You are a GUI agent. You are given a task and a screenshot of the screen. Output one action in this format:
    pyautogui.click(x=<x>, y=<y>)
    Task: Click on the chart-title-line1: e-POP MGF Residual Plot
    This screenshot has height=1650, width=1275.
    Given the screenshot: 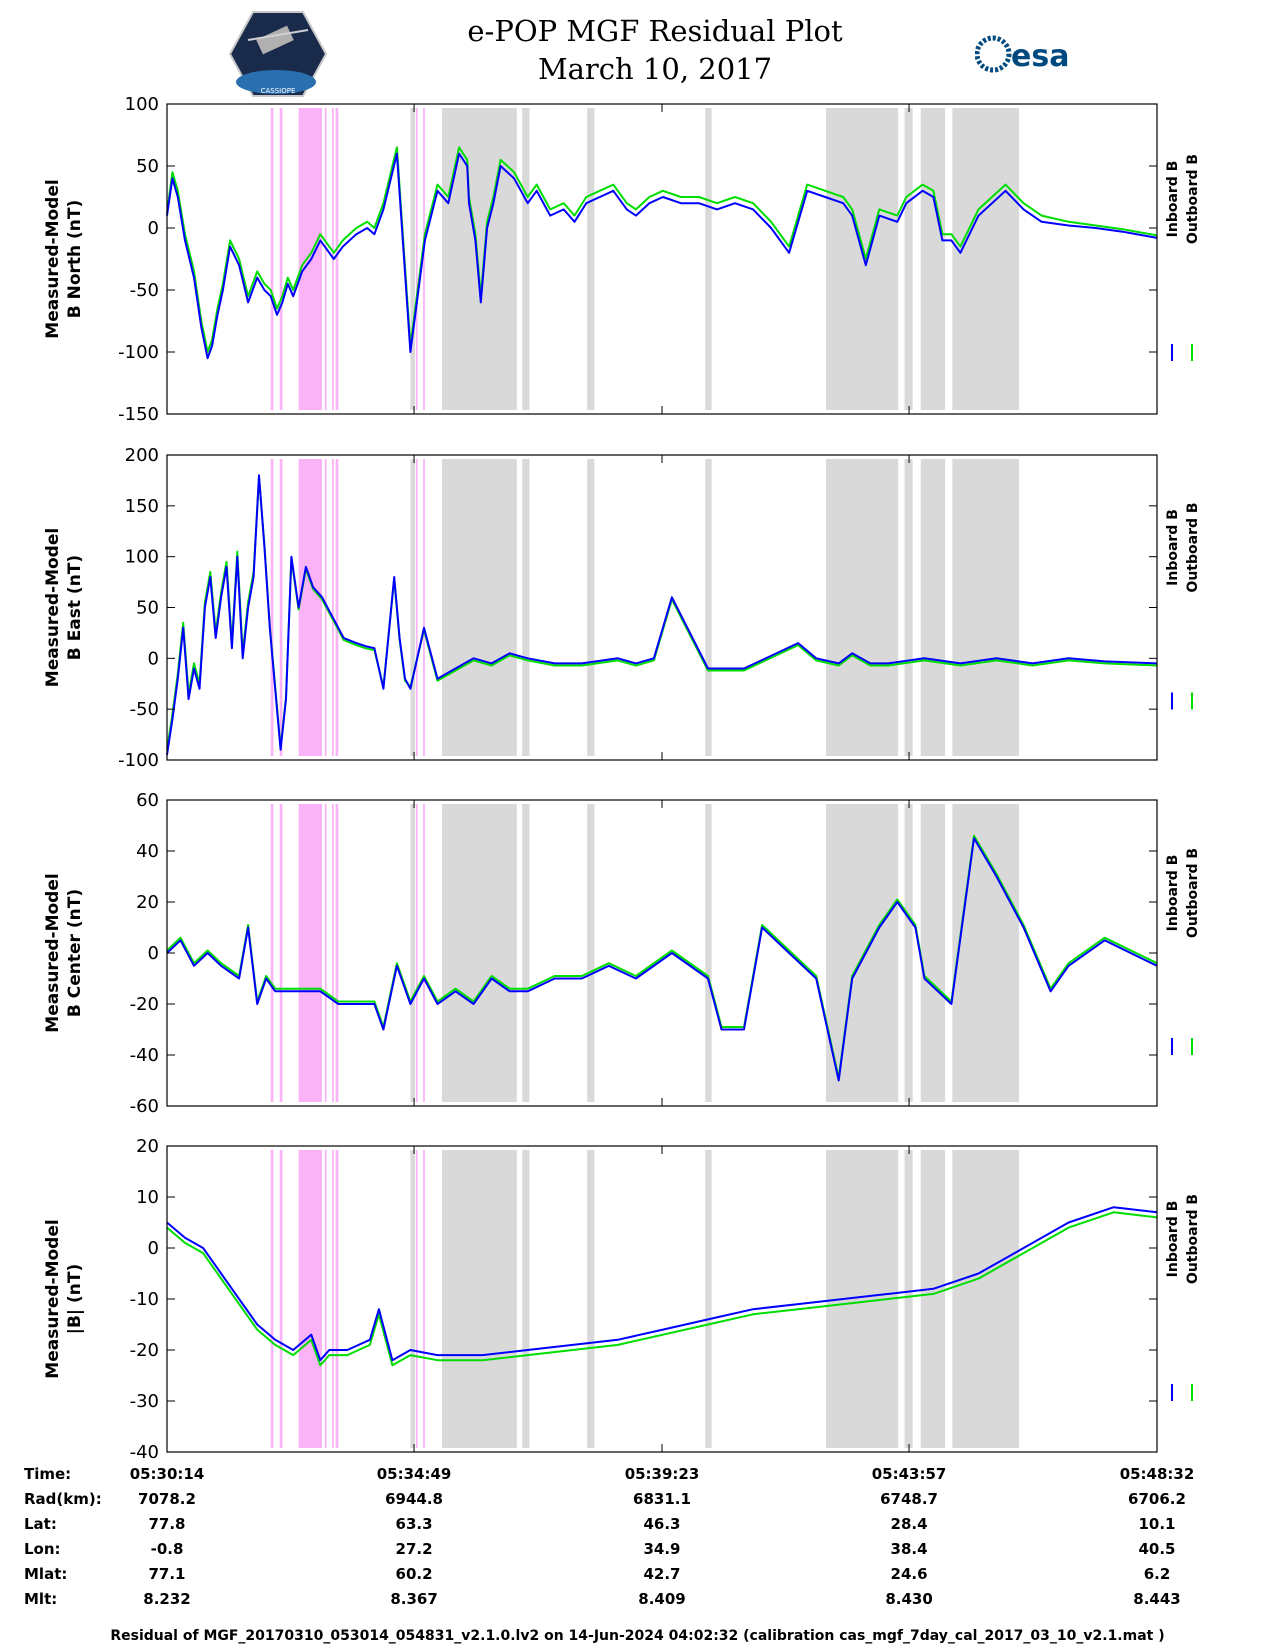 What is the action you would take?
    pyautogui.click(x=655, y=31)
    